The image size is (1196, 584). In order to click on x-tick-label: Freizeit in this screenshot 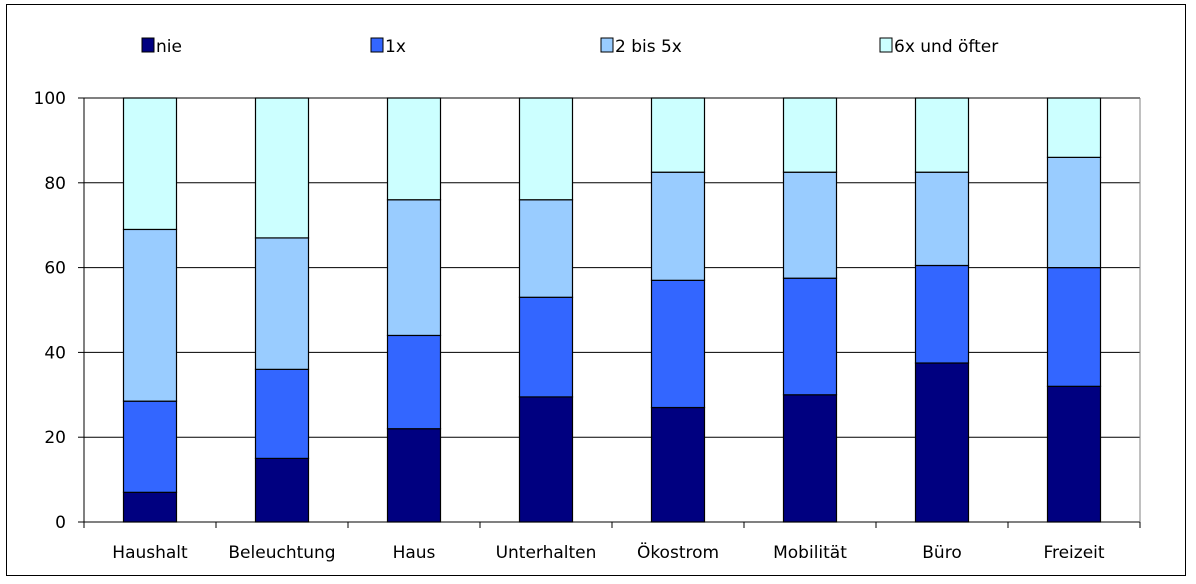, I will do `click(1073, 553)`.